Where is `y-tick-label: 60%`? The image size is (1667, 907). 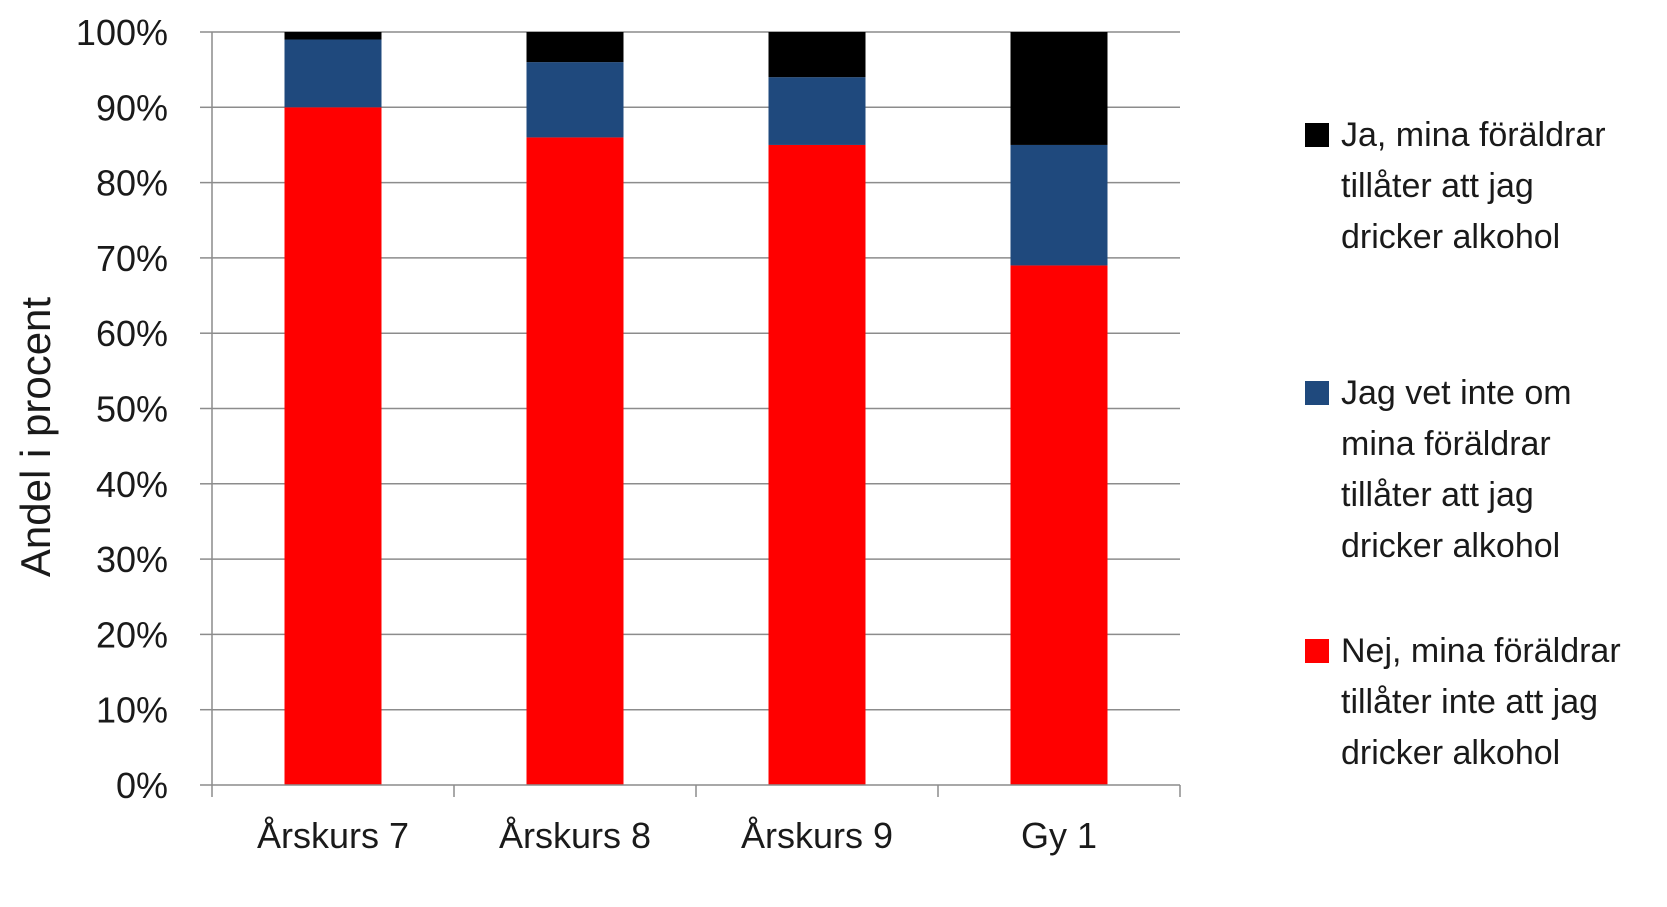
y-tick-label: 60% is located at coordinates (132, 333).